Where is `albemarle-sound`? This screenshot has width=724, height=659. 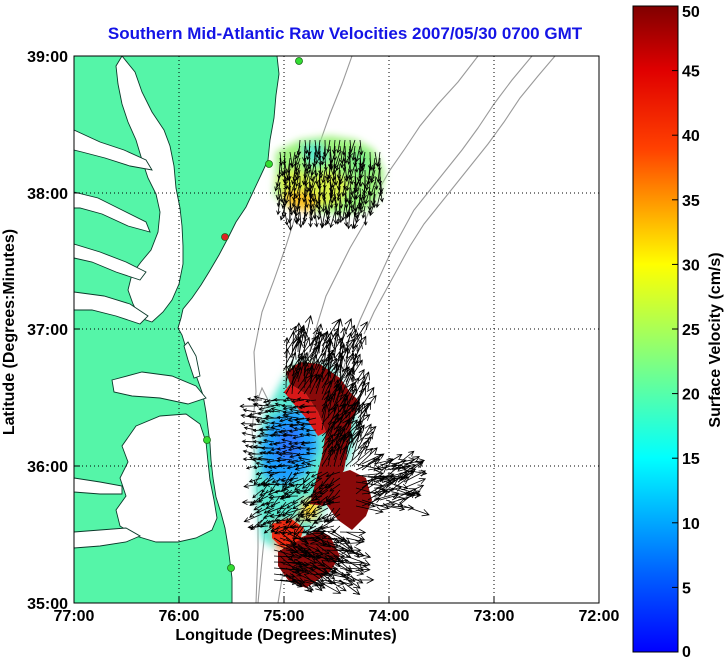 albemarle-sound is located at coordinates (159, 388).